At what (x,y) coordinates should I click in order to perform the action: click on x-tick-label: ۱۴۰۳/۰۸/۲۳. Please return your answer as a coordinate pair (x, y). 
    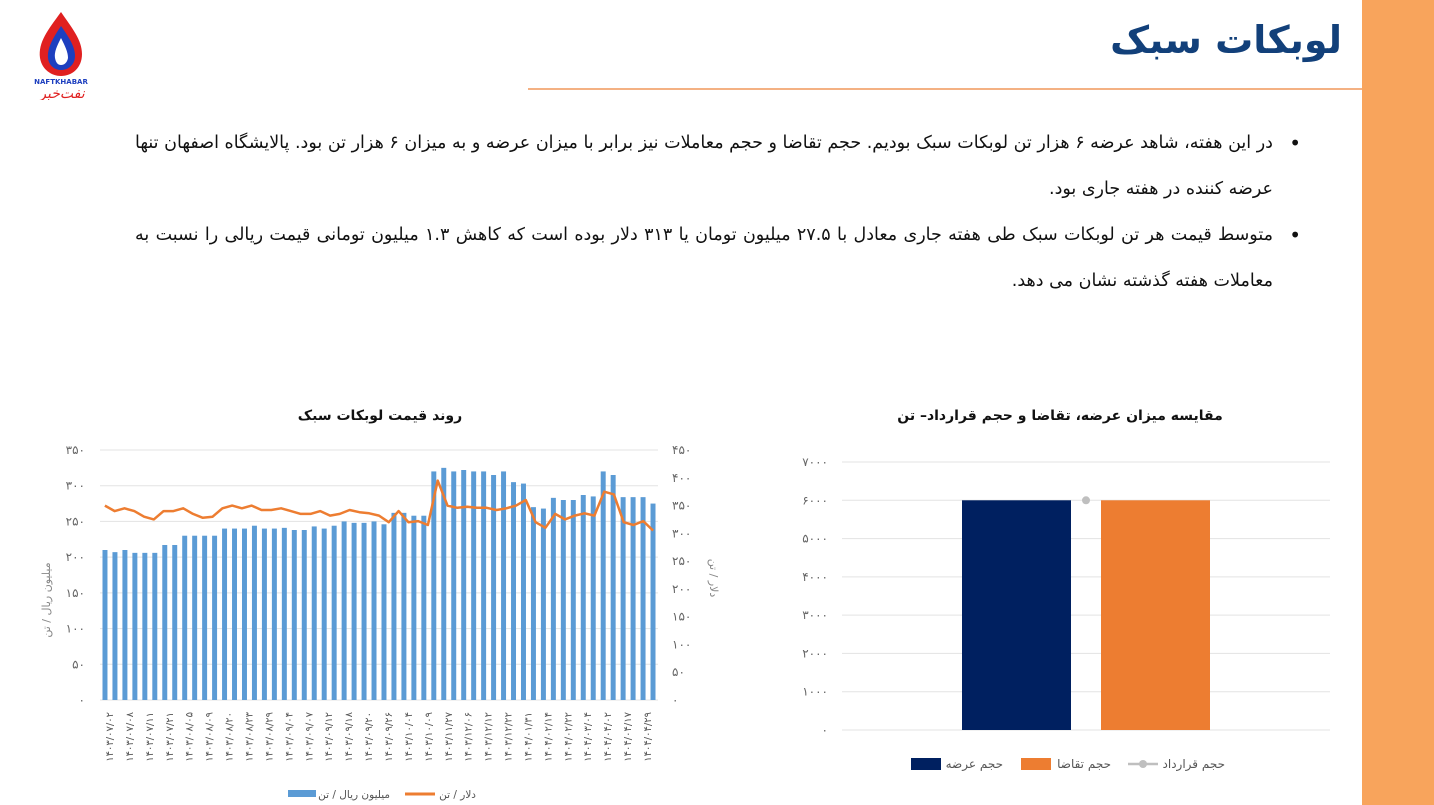
    Looking at the image, I should click on (250, 736).